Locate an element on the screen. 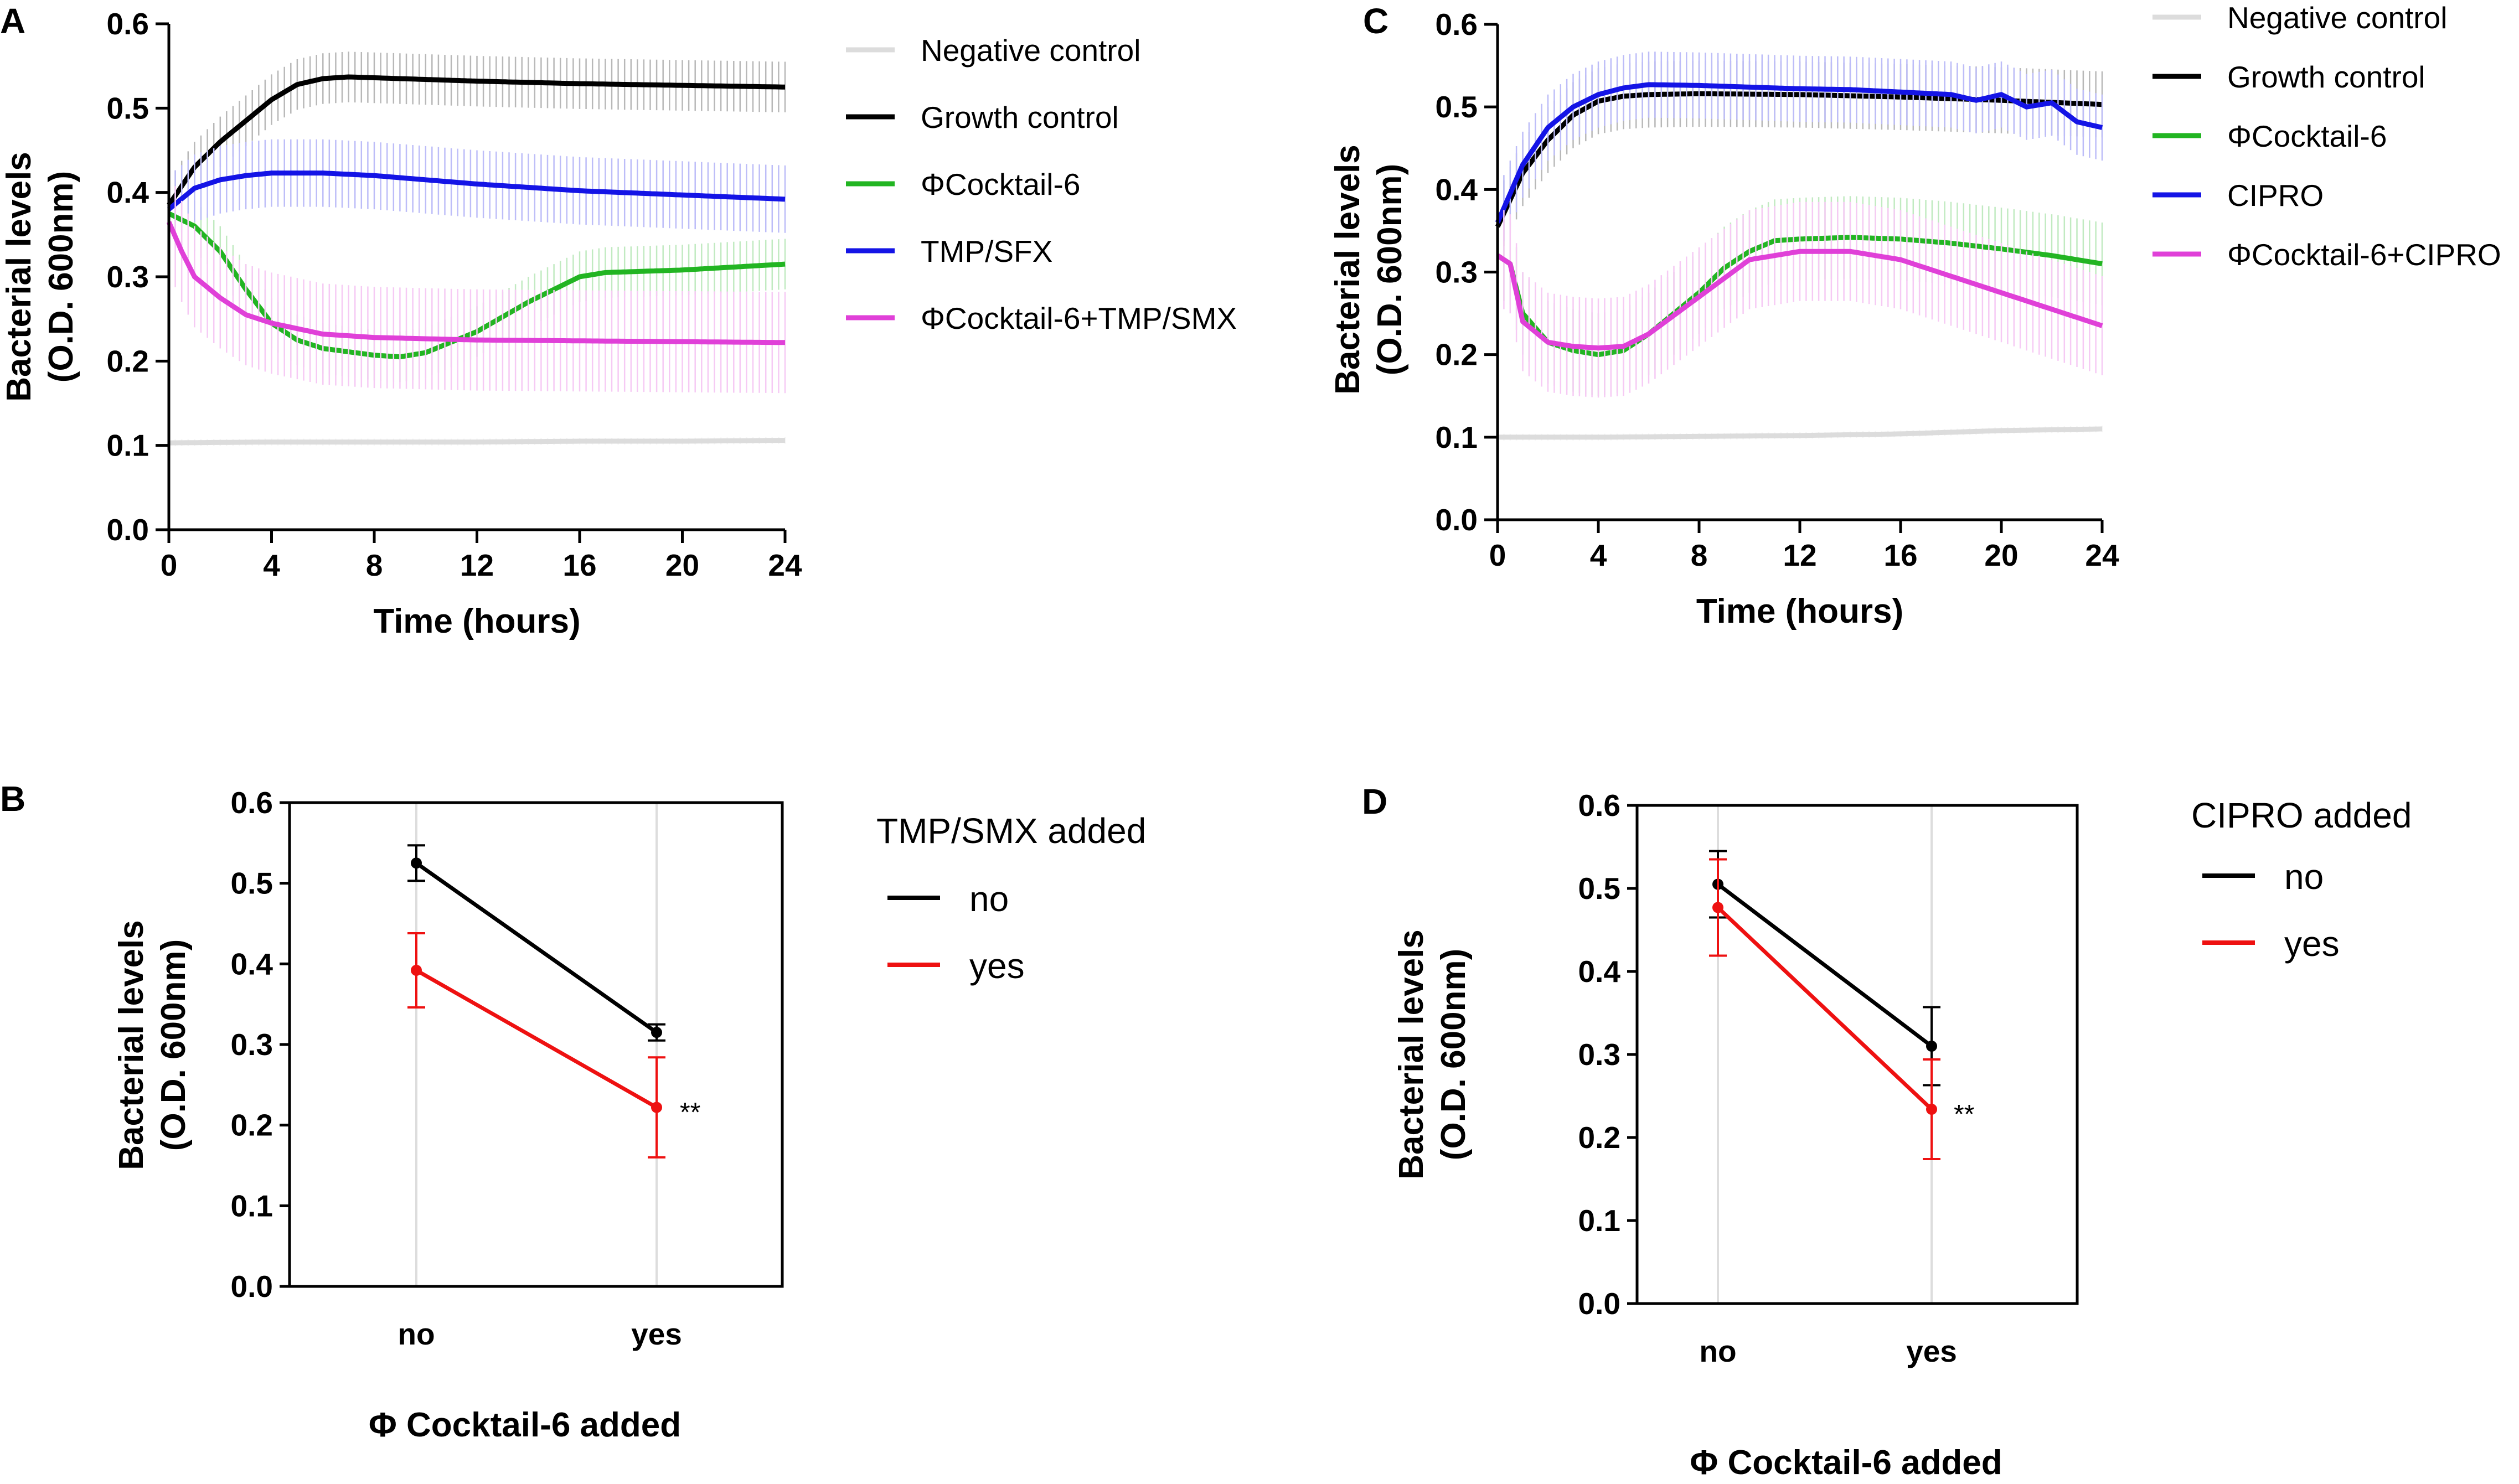 This screenshot has height=1484, width=2519. legend-label: TMP/SFX is located at coordinates (987, 251).